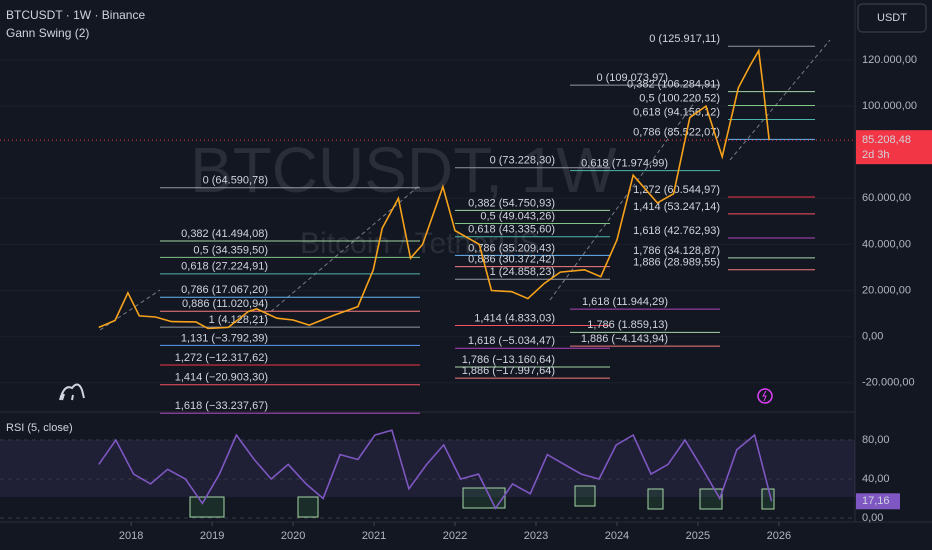 Image resolution: width=932 pixels, height=550 pixels. I want to click on rsi-value-tag, so click(878, 501).